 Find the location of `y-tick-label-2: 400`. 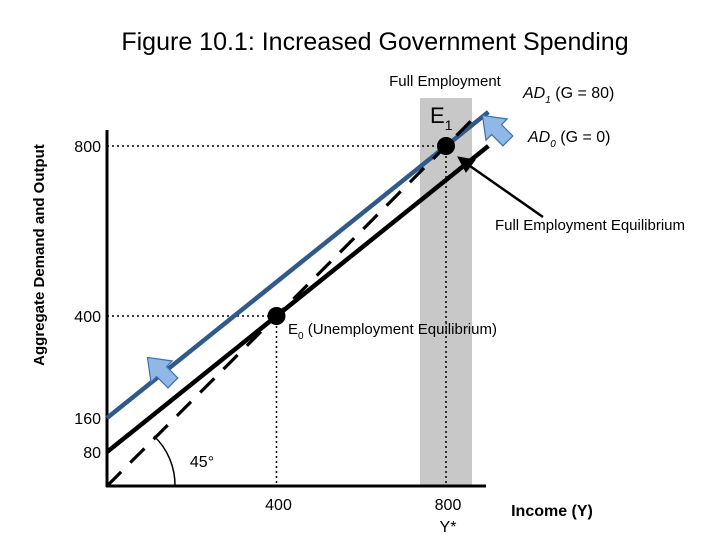

y-tick-label-2: 400 is located at coordinates (87, 317).